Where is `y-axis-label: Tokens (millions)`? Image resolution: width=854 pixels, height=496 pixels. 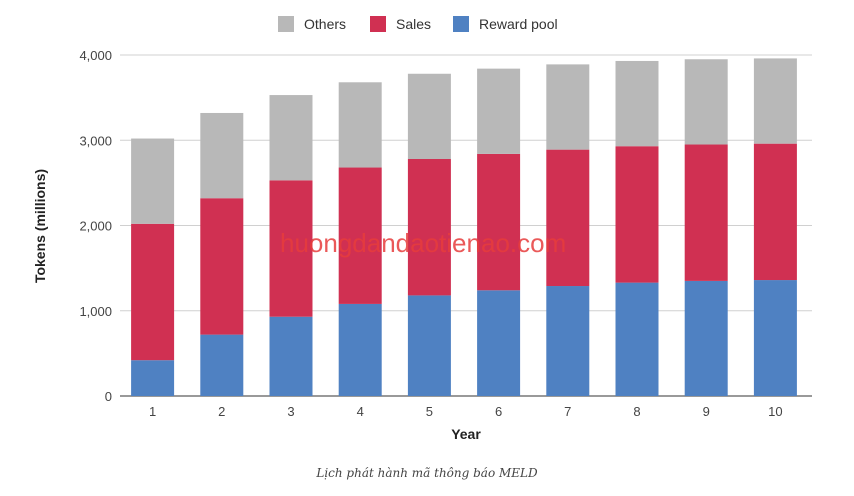
y-axis-label: Tokens (millions) is located at coordinates (40, 226).